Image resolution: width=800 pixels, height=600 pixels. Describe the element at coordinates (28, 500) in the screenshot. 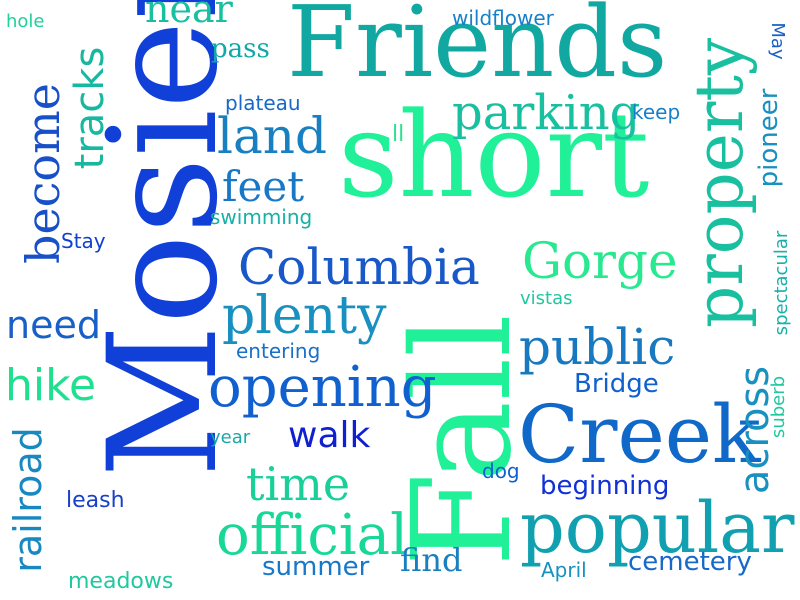

I see `word-railroad: railroad` at that location.